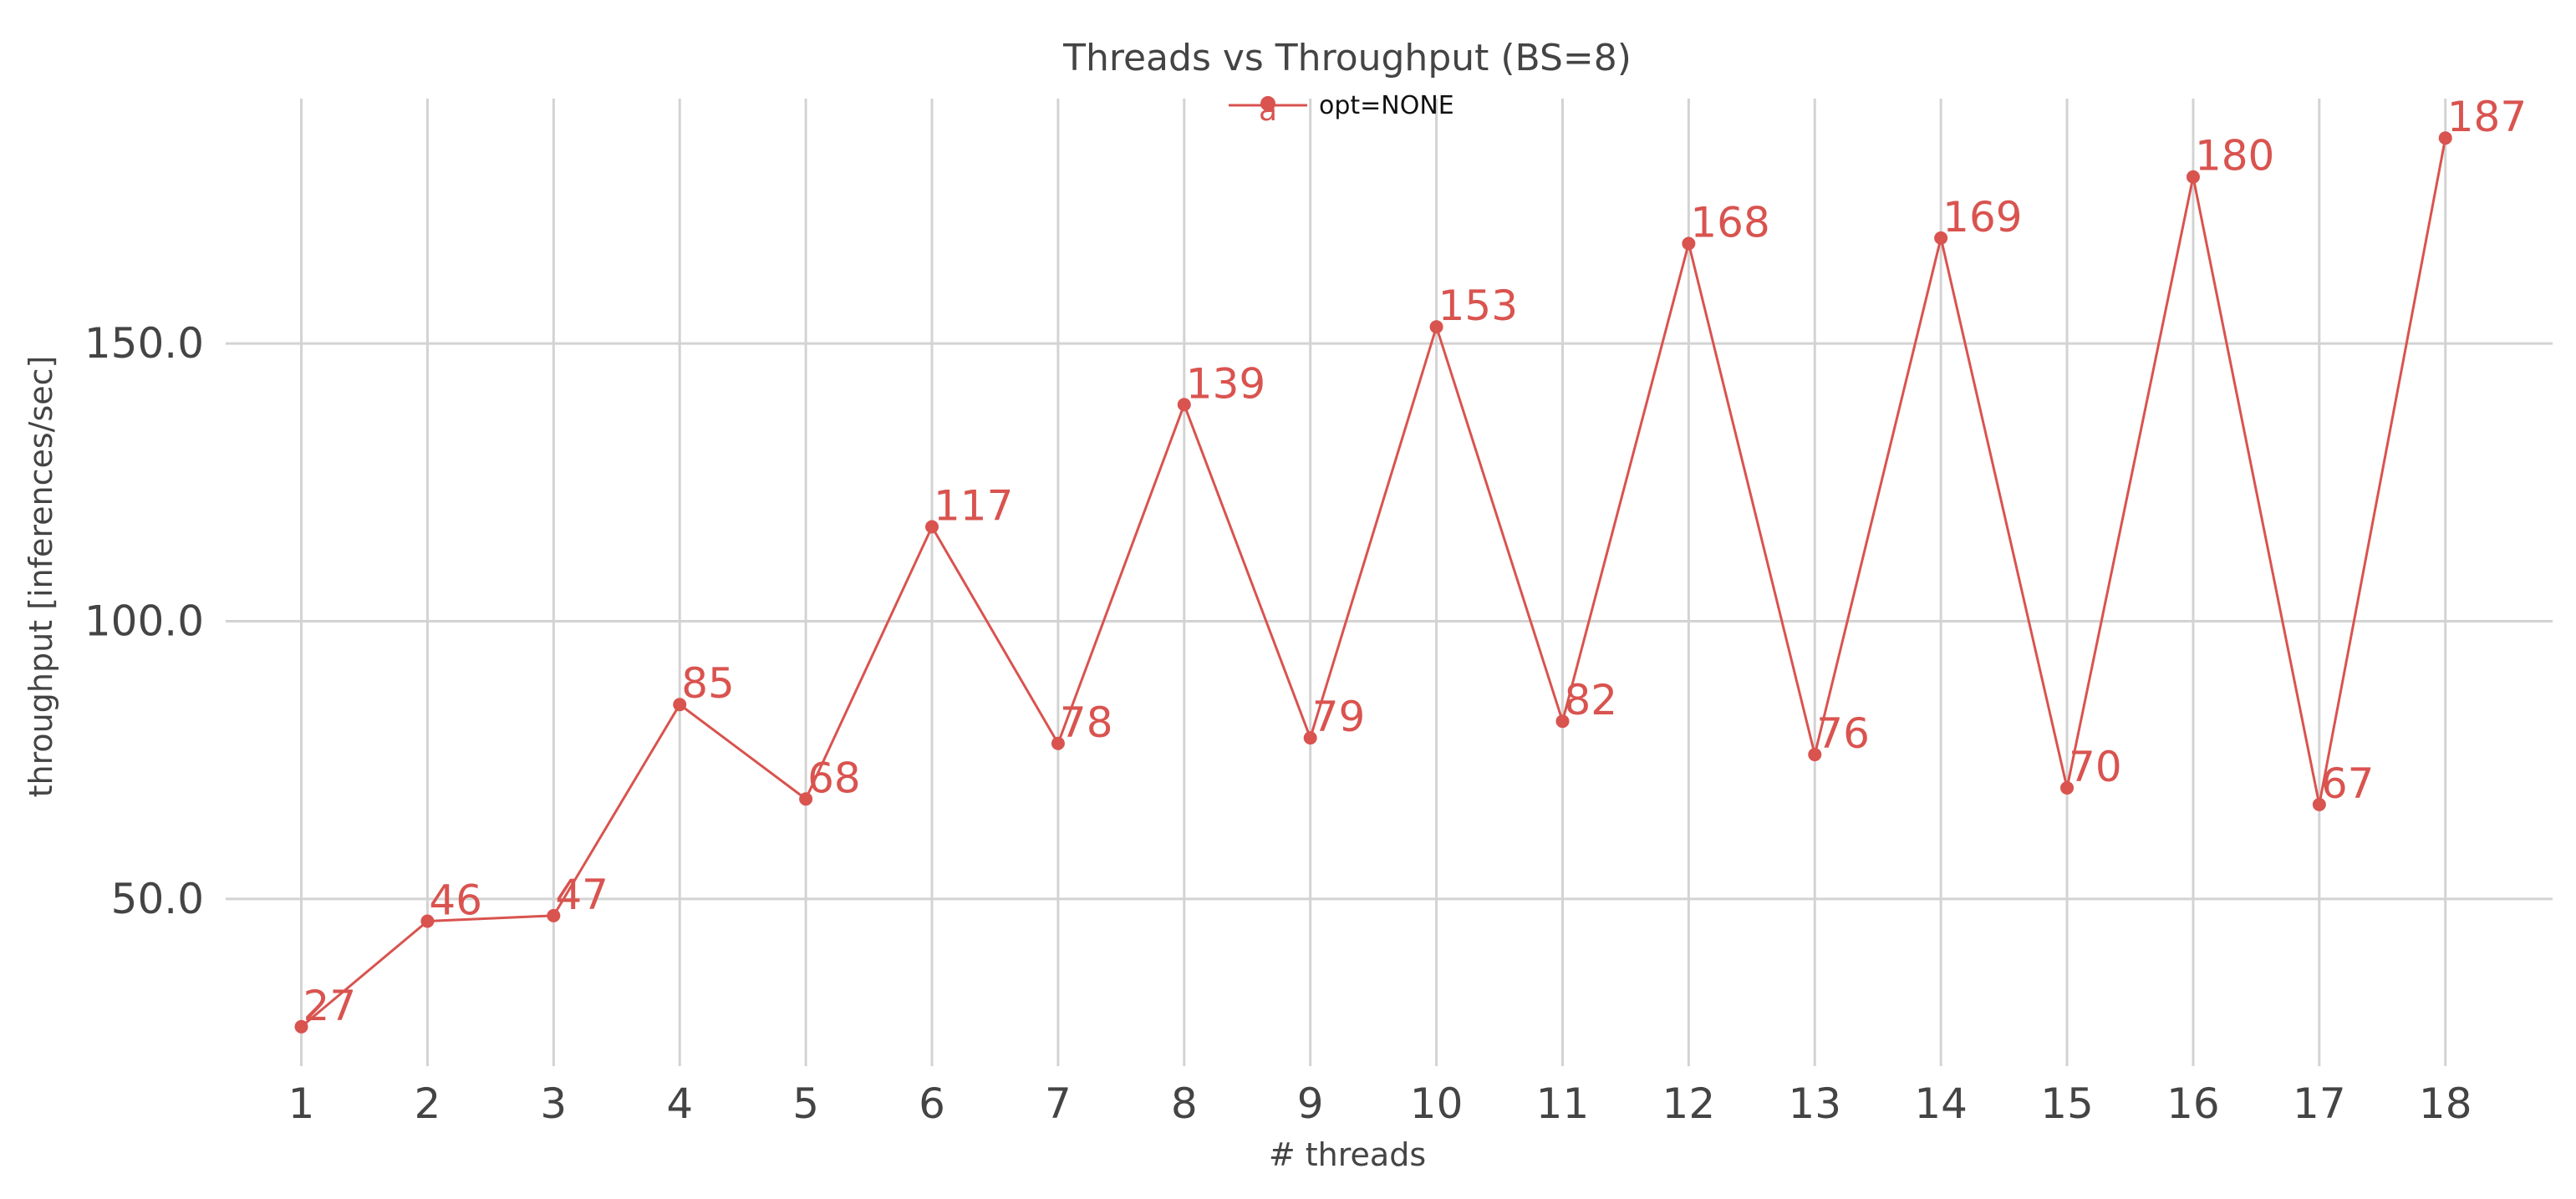  What do you see at coordinates (157, 899) in the screenshot?
I see `y-tick-label: 50.0` at bounding box center [157, 899].